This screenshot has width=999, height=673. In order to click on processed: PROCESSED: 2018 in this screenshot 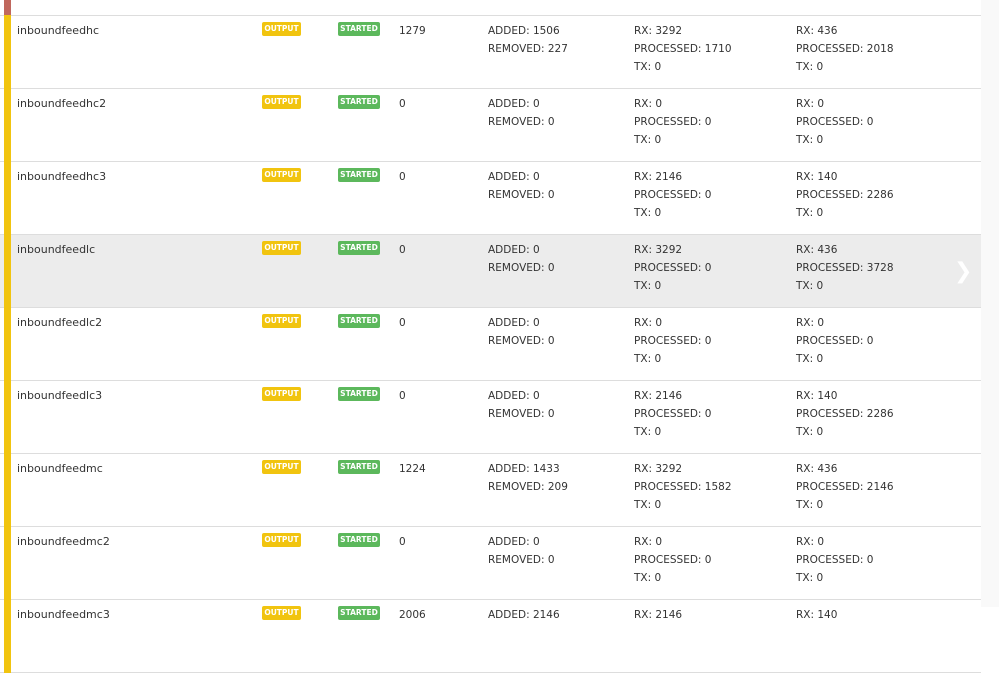, I will do `click(845, 49)`.